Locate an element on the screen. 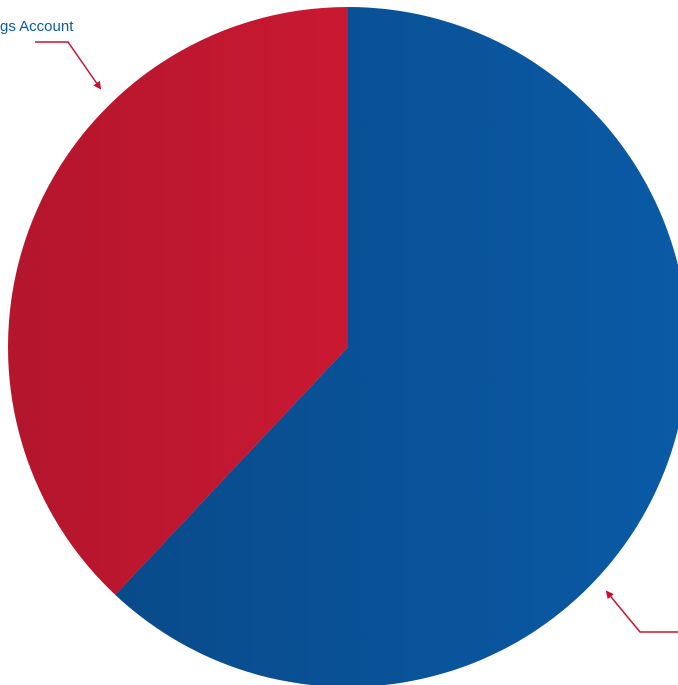 This screenshot has height=685, width=678. slice-label: gs Account is located at coordinates (37, 26).